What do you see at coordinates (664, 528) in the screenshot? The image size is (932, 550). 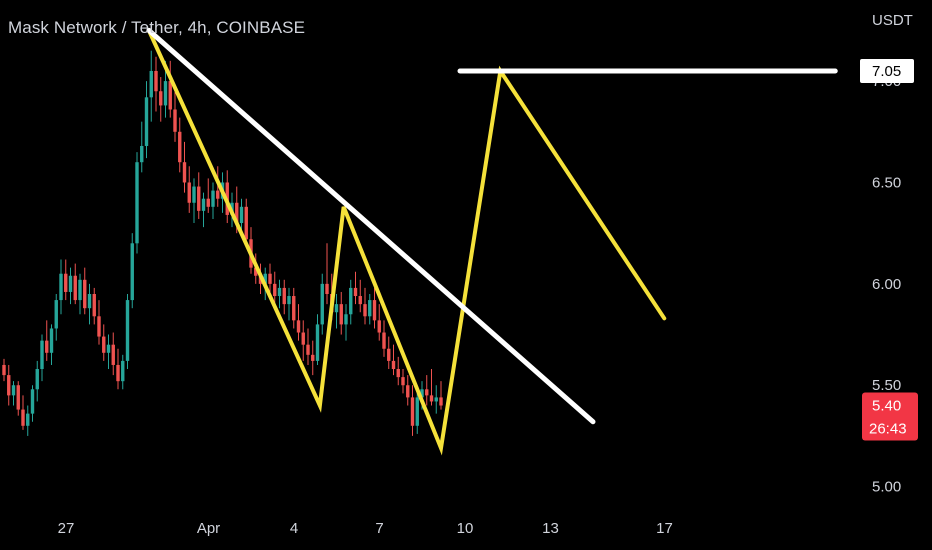 I see `time-tick-label: 17` at bounding box center [664, 528].